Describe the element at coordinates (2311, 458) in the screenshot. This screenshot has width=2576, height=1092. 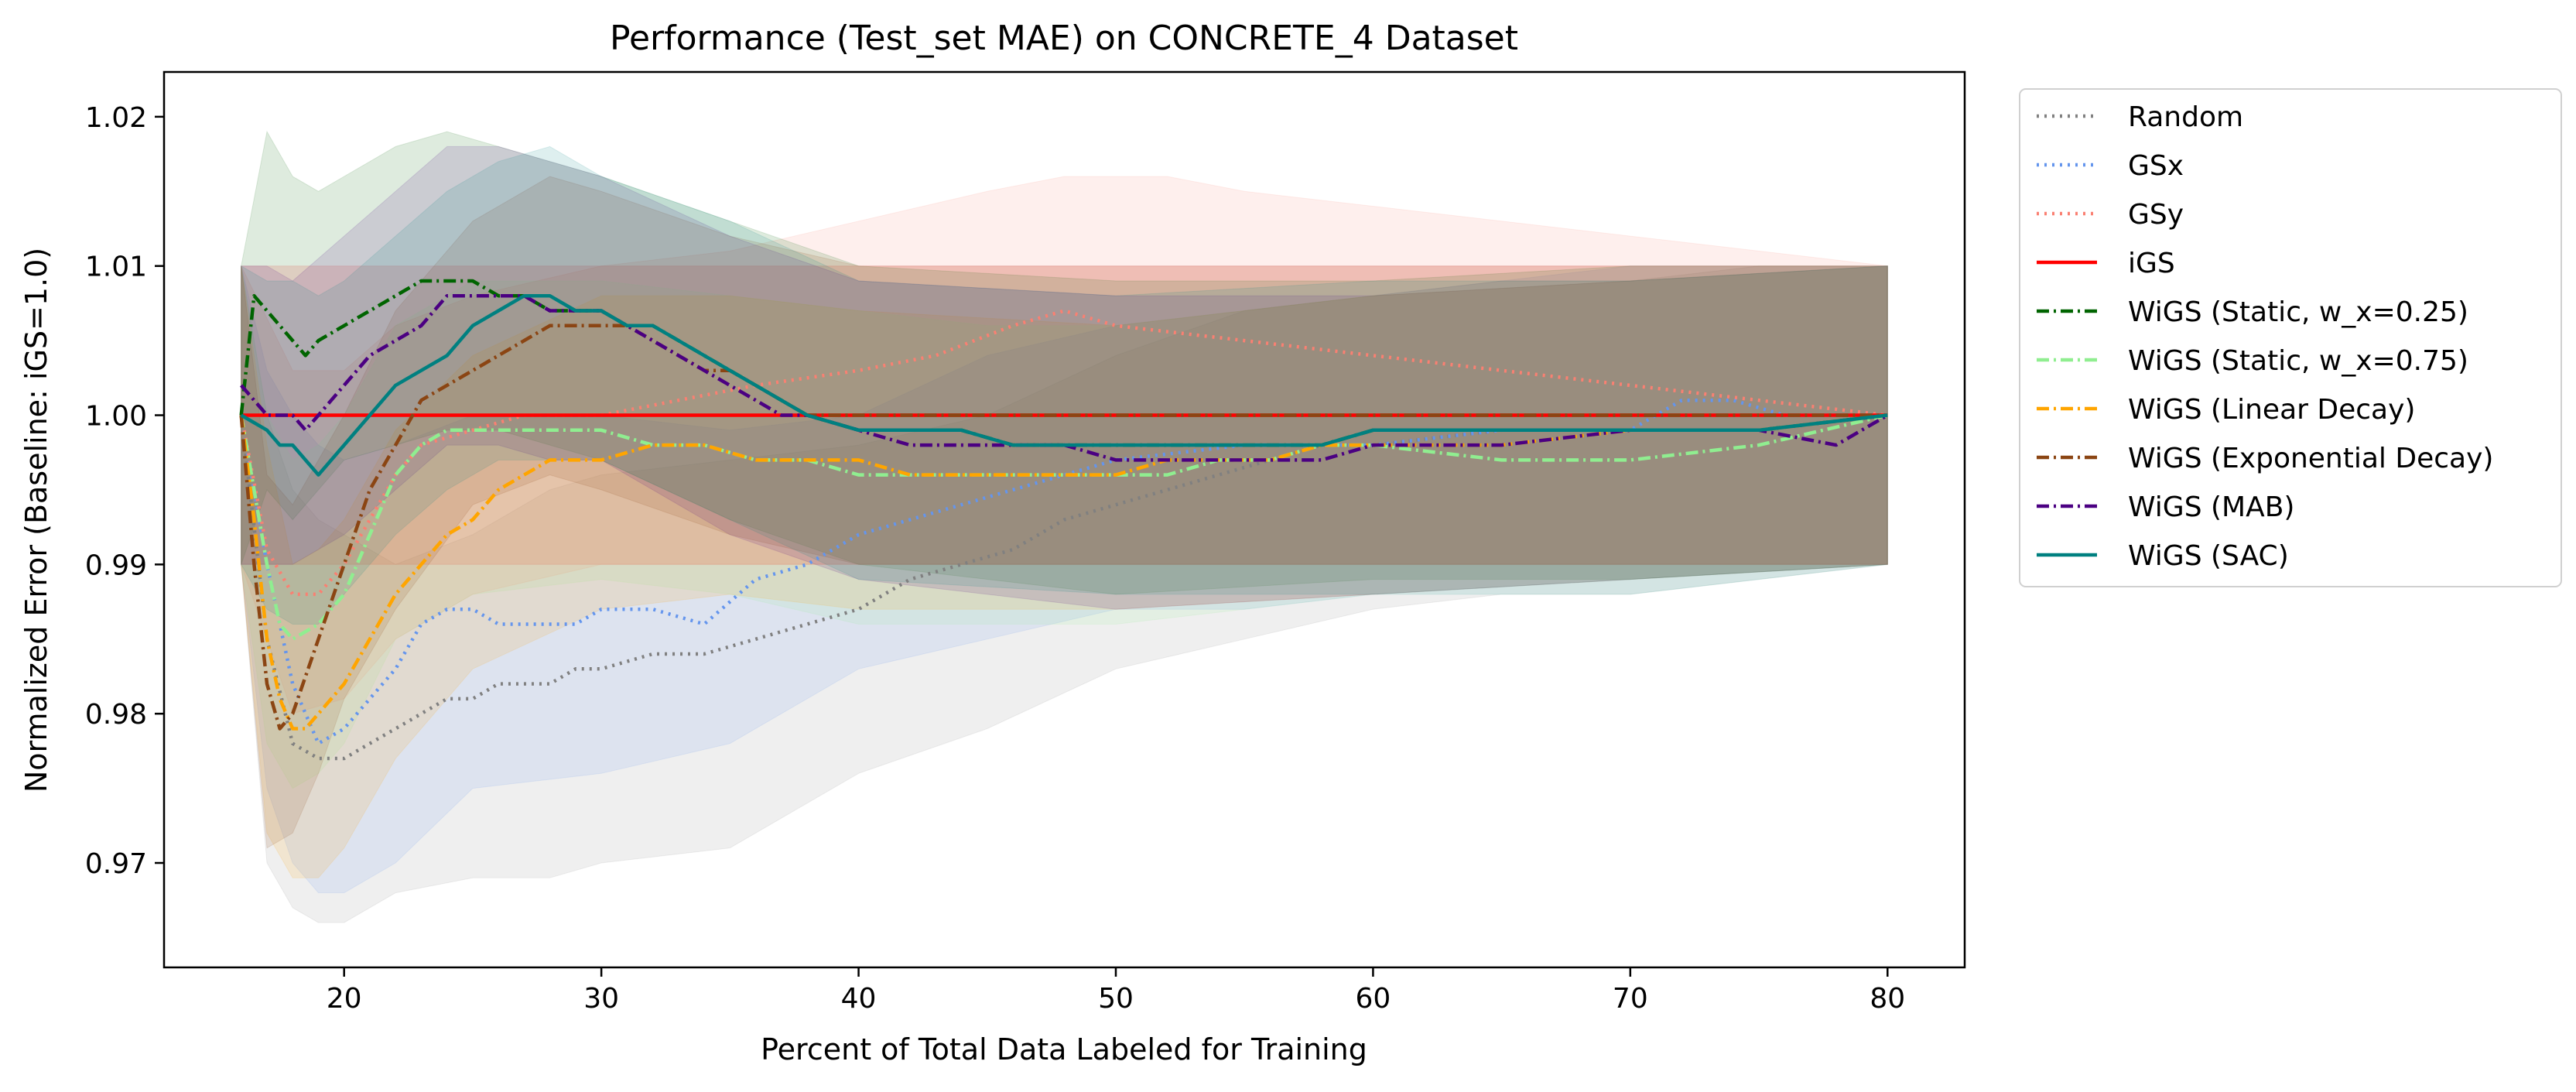
I see `legend-label-wigs-exponential-decay: WiGS (Exponential Decay)` at that location.